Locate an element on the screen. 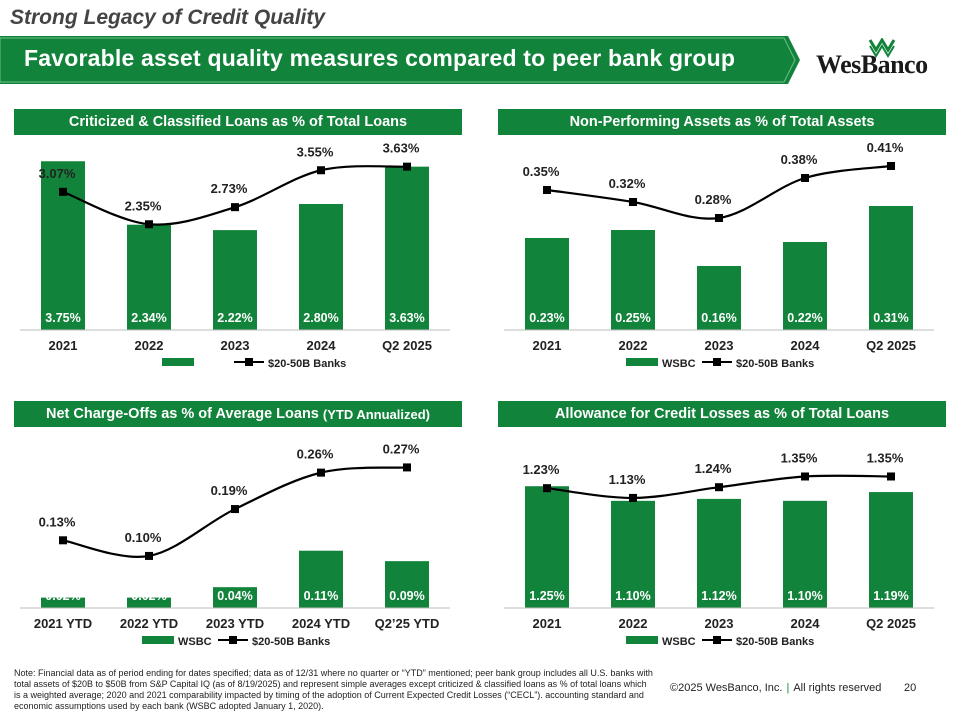 The height and width of the screenshot is (720, 960). peer-line-value-label: 0.13% is located at coordinates (57, 521).